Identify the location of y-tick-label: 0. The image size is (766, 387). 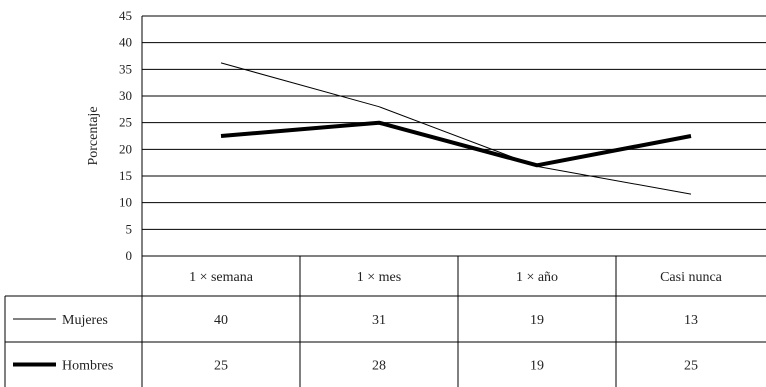
(129, 255).